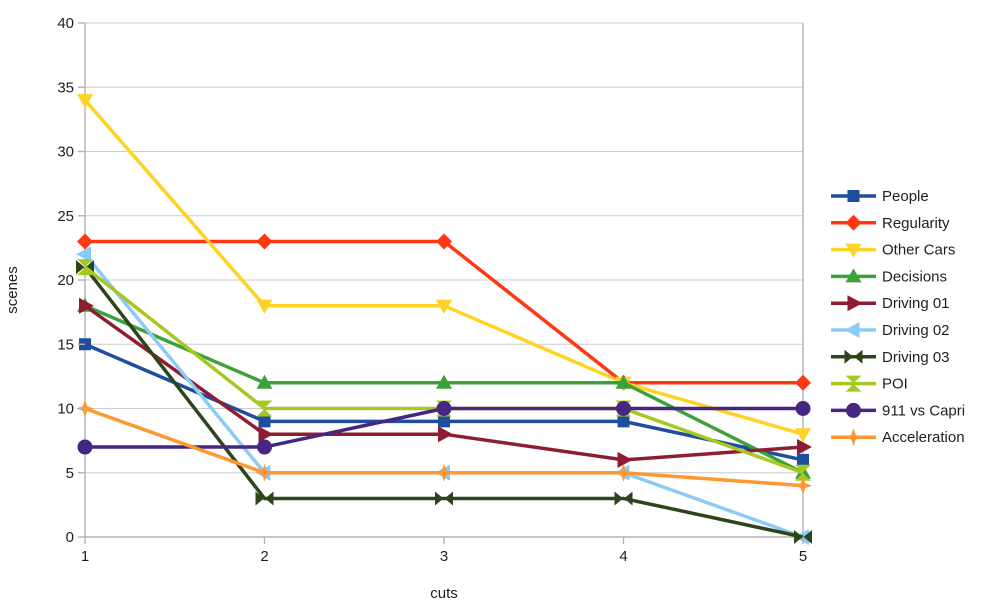  I want to click on legend-label-acceleration: Acceleration, so click(923, 437).